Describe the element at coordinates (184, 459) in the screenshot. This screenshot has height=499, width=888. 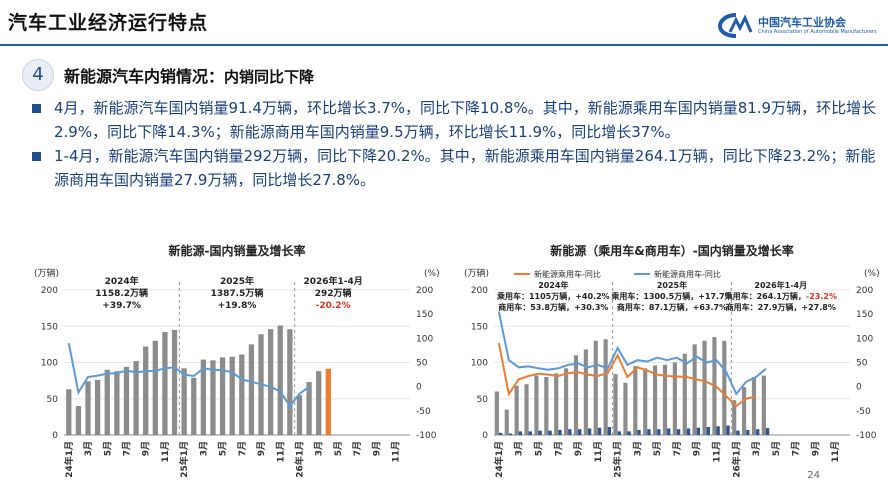
I see `x-tick-label: 2025年1月` at that location.